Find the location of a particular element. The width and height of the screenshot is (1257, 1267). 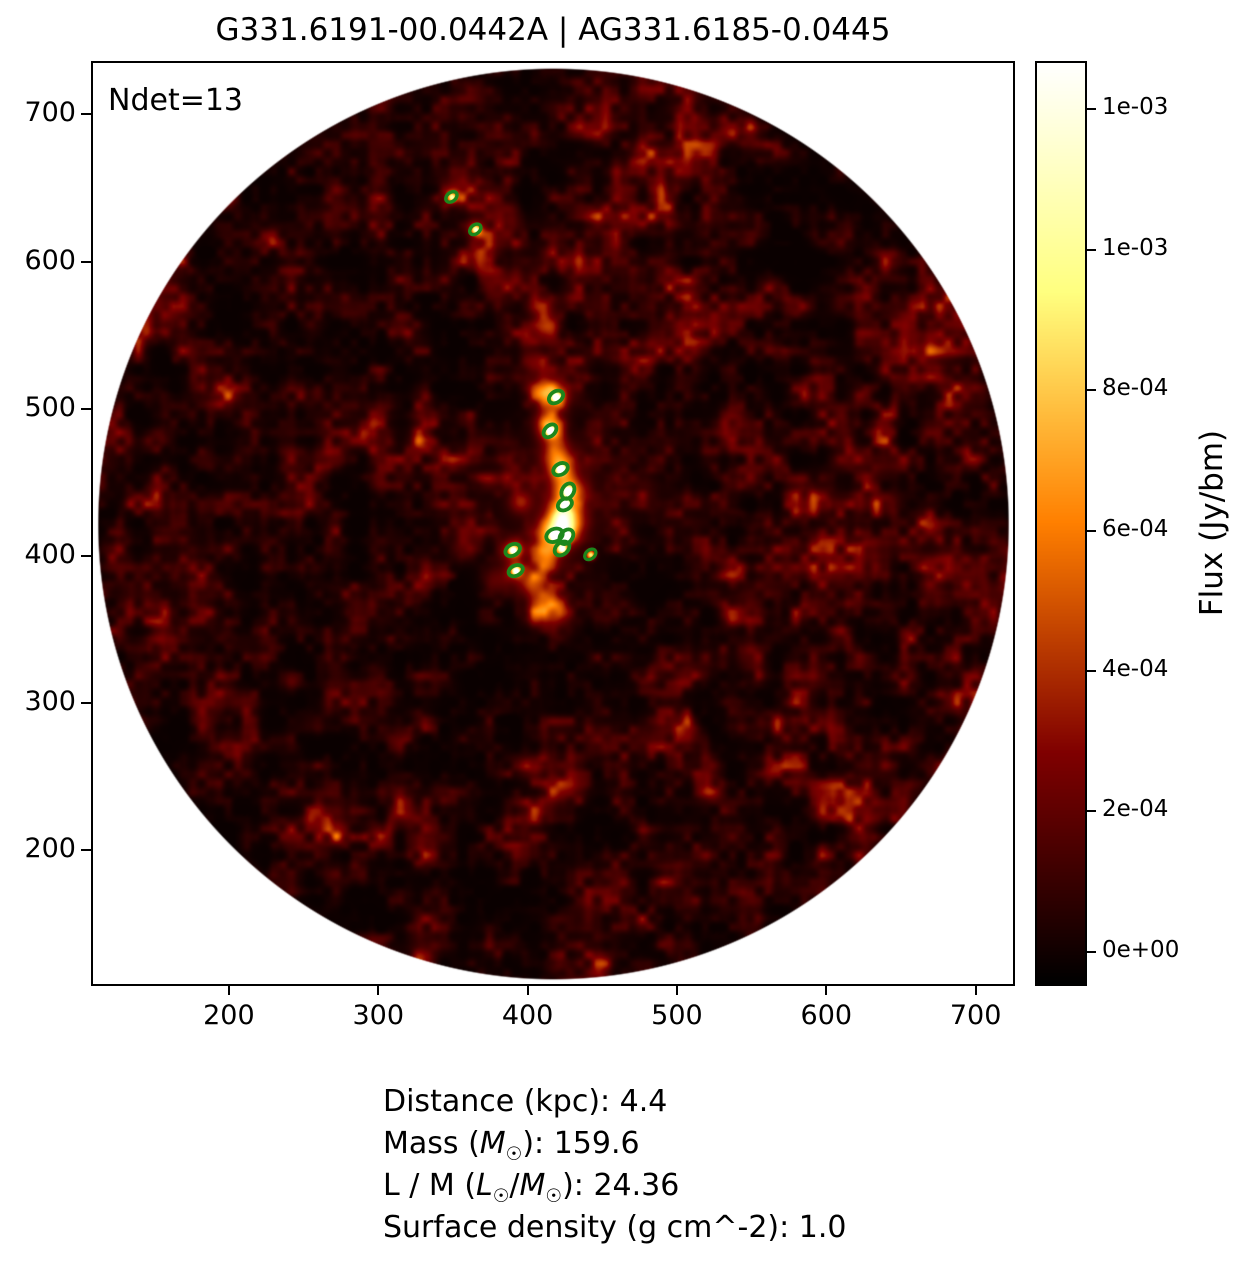

source-info-line: Distance (kpc): 4.4 is located at coordinates (525, 1101).